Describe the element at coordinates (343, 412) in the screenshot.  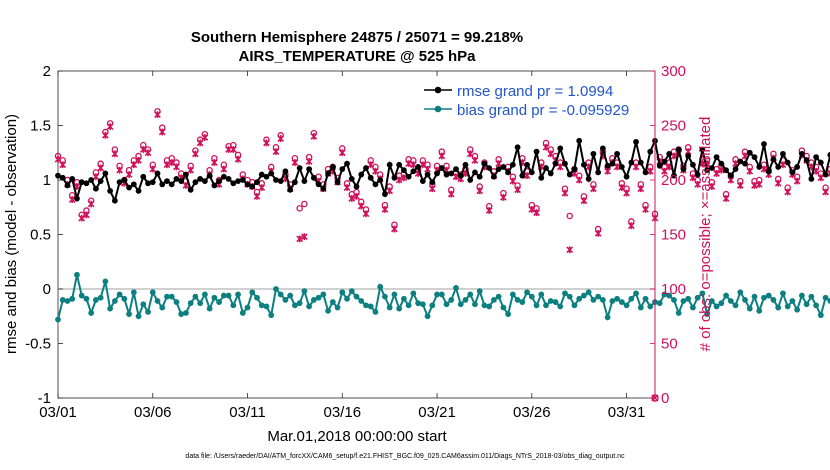
I see `x-tick-label: 03/16` at that location.